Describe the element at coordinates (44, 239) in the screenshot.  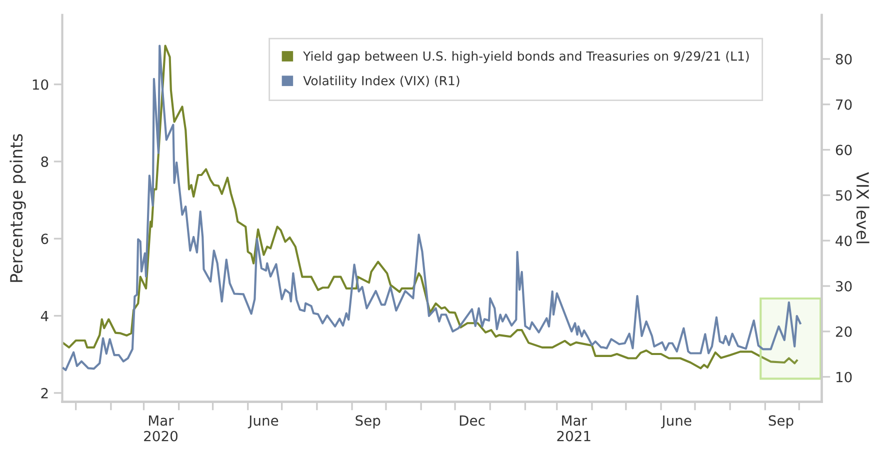
I see `y-tick-label: 6` at that location.